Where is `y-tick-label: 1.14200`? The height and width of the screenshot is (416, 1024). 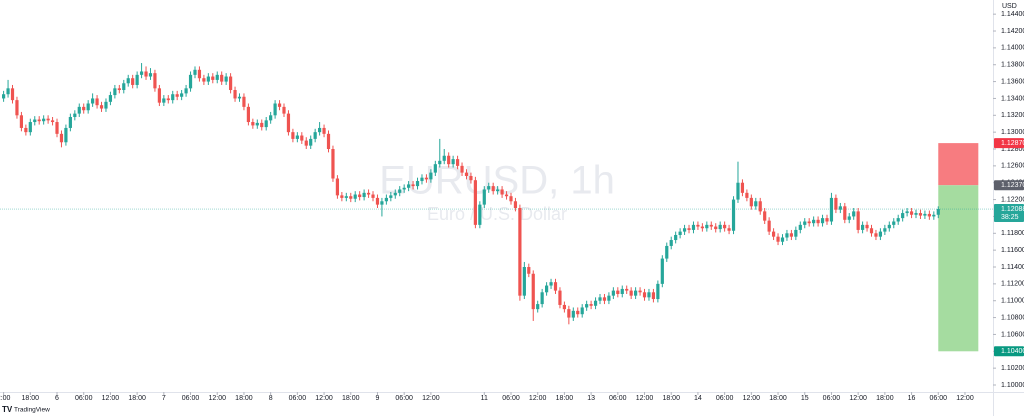
y-tick-label: 1.14200 is located at coordinates (1012, 31).